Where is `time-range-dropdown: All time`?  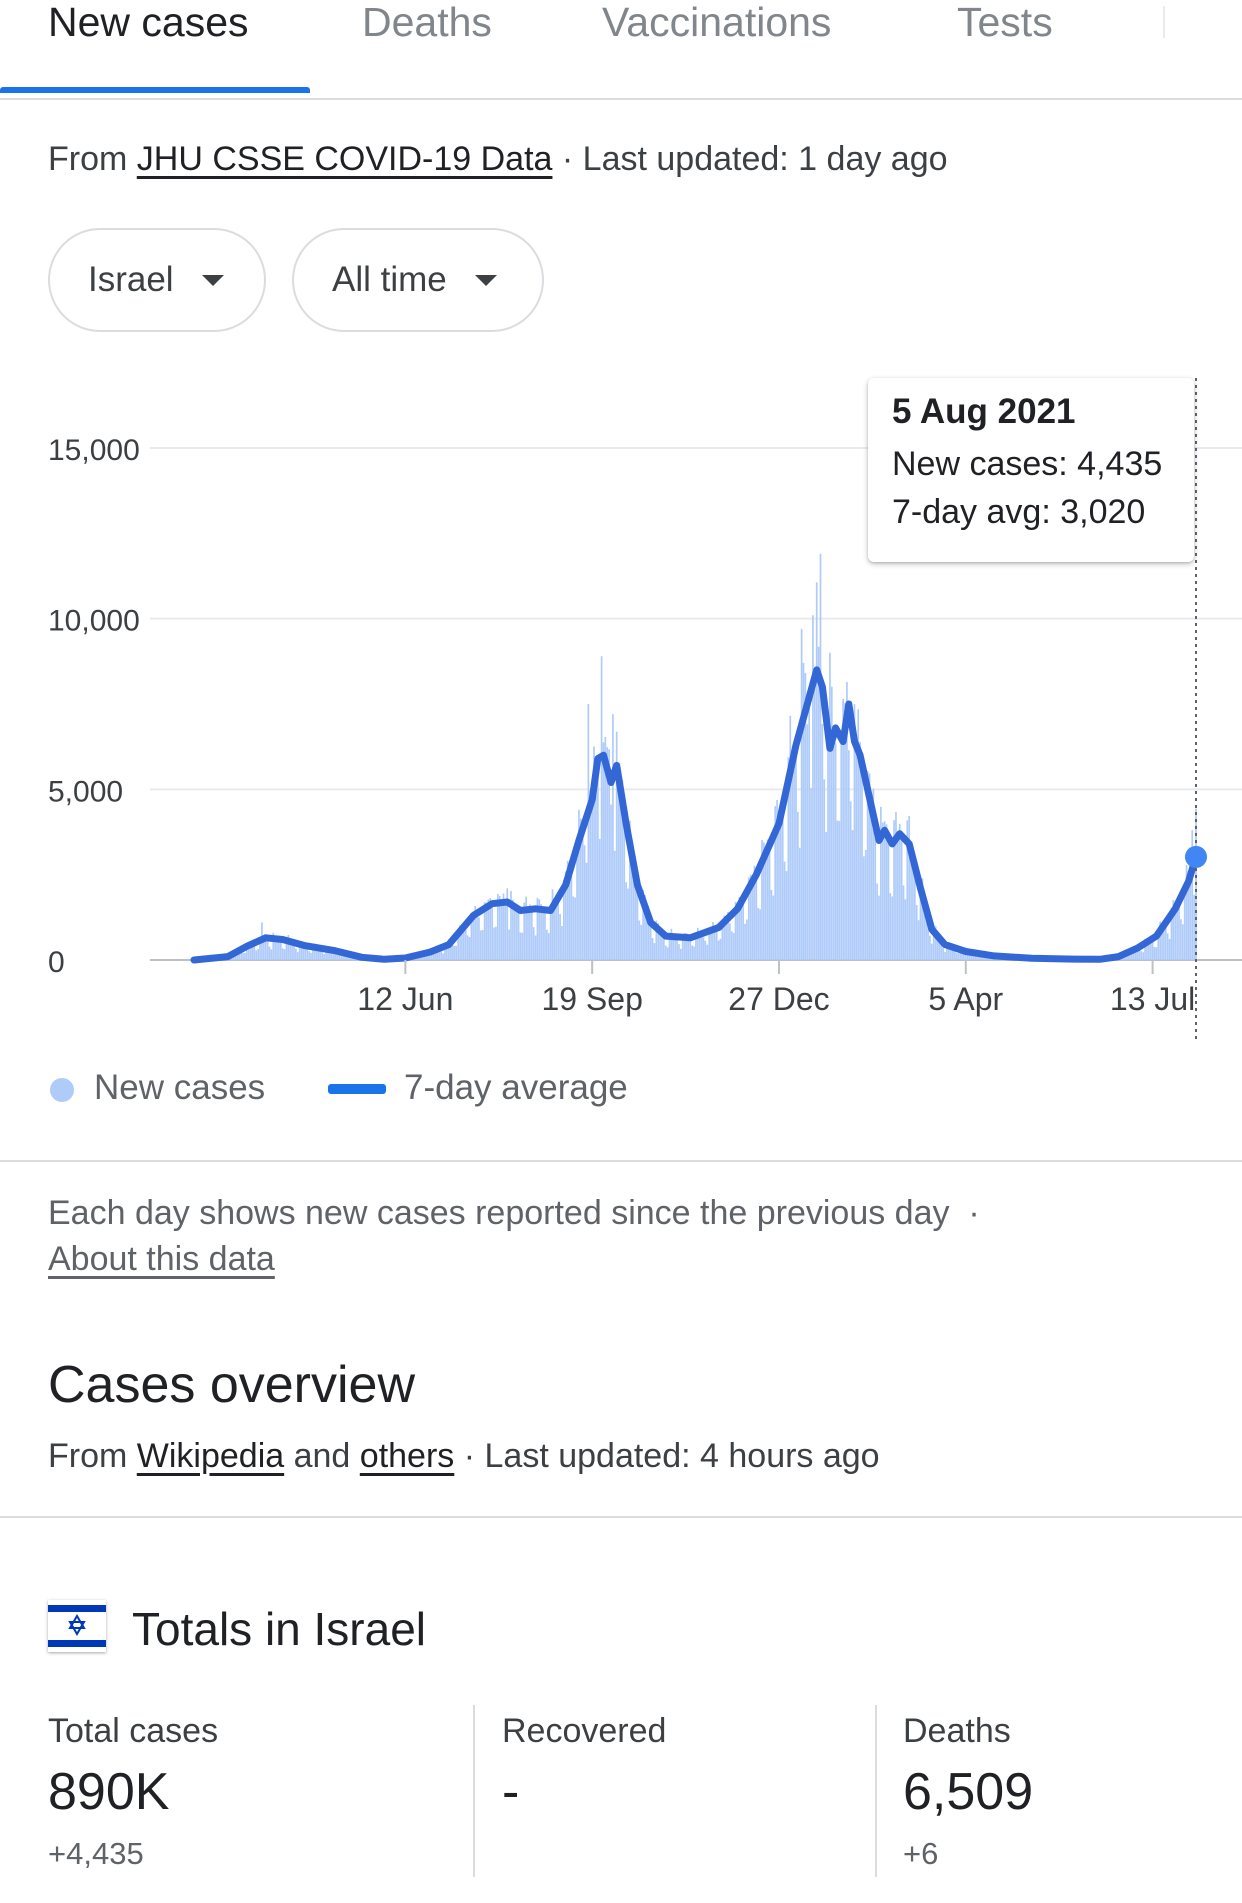 time-range-dropdown: All time is located at coordinates (418, 280).